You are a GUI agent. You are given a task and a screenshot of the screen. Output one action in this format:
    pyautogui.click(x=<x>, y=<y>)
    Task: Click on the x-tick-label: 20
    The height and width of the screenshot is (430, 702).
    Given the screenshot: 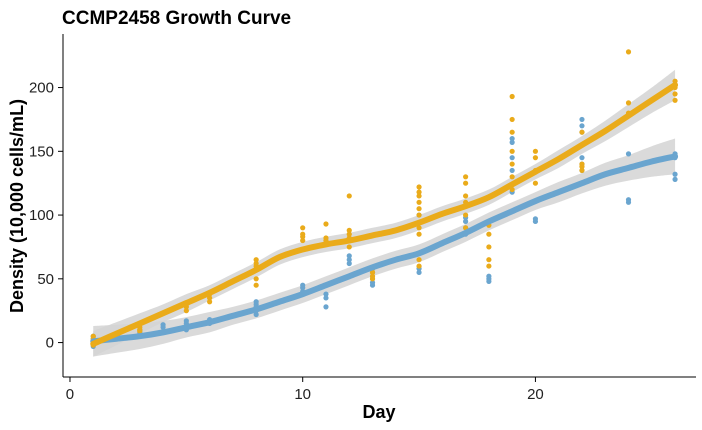 What is the action you would take?
    pyautogui.click(x=535, y=394)
    